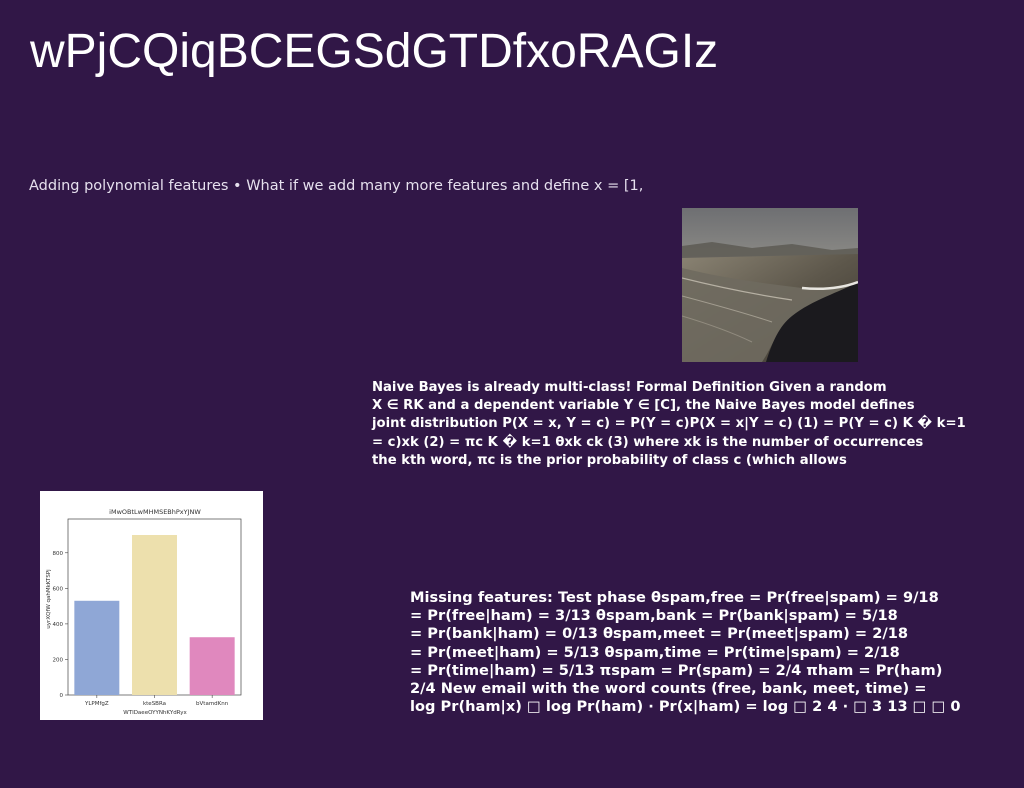 This screenshot has height=788, width=1024. What do you see at coordinates (58, 589) in the screenshot?
I see `y-tick-label: 600` at bounding box center [58, 589].